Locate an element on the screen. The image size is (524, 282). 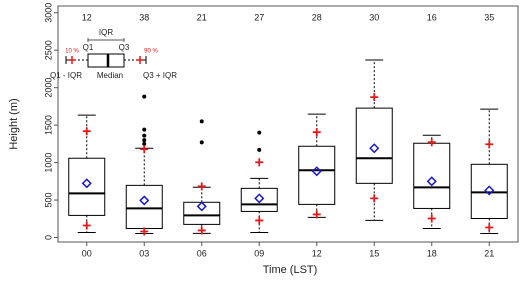
y-tick-label: 1500 is located at coordinates (48, 125).